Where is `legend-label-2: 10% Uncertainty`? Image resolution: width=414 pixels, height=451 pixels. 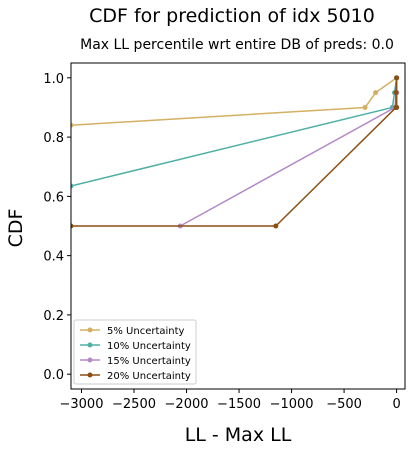 legend-label-2: 10% Uncertainty is located at coordinates (149, 346).